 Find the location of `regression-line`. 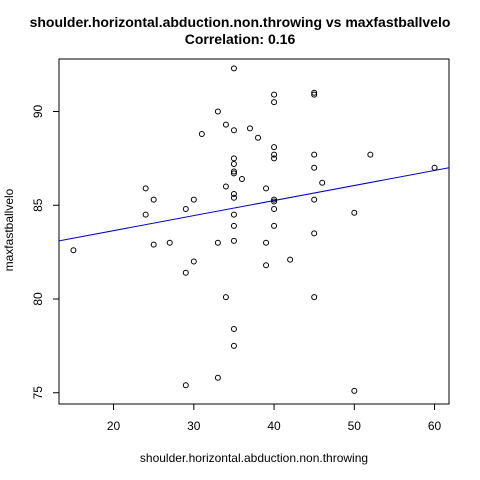

regression-line is located at coordinates (254, 204).